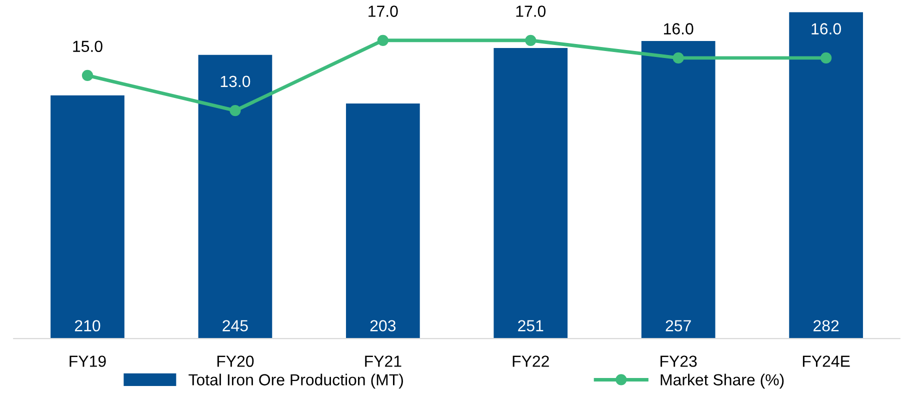 The image size is (909, 403). What do you see at coordinates (235, 361) in the screenshot?
I see `x-tick-label: FY20` at bounding box center [235, 361].